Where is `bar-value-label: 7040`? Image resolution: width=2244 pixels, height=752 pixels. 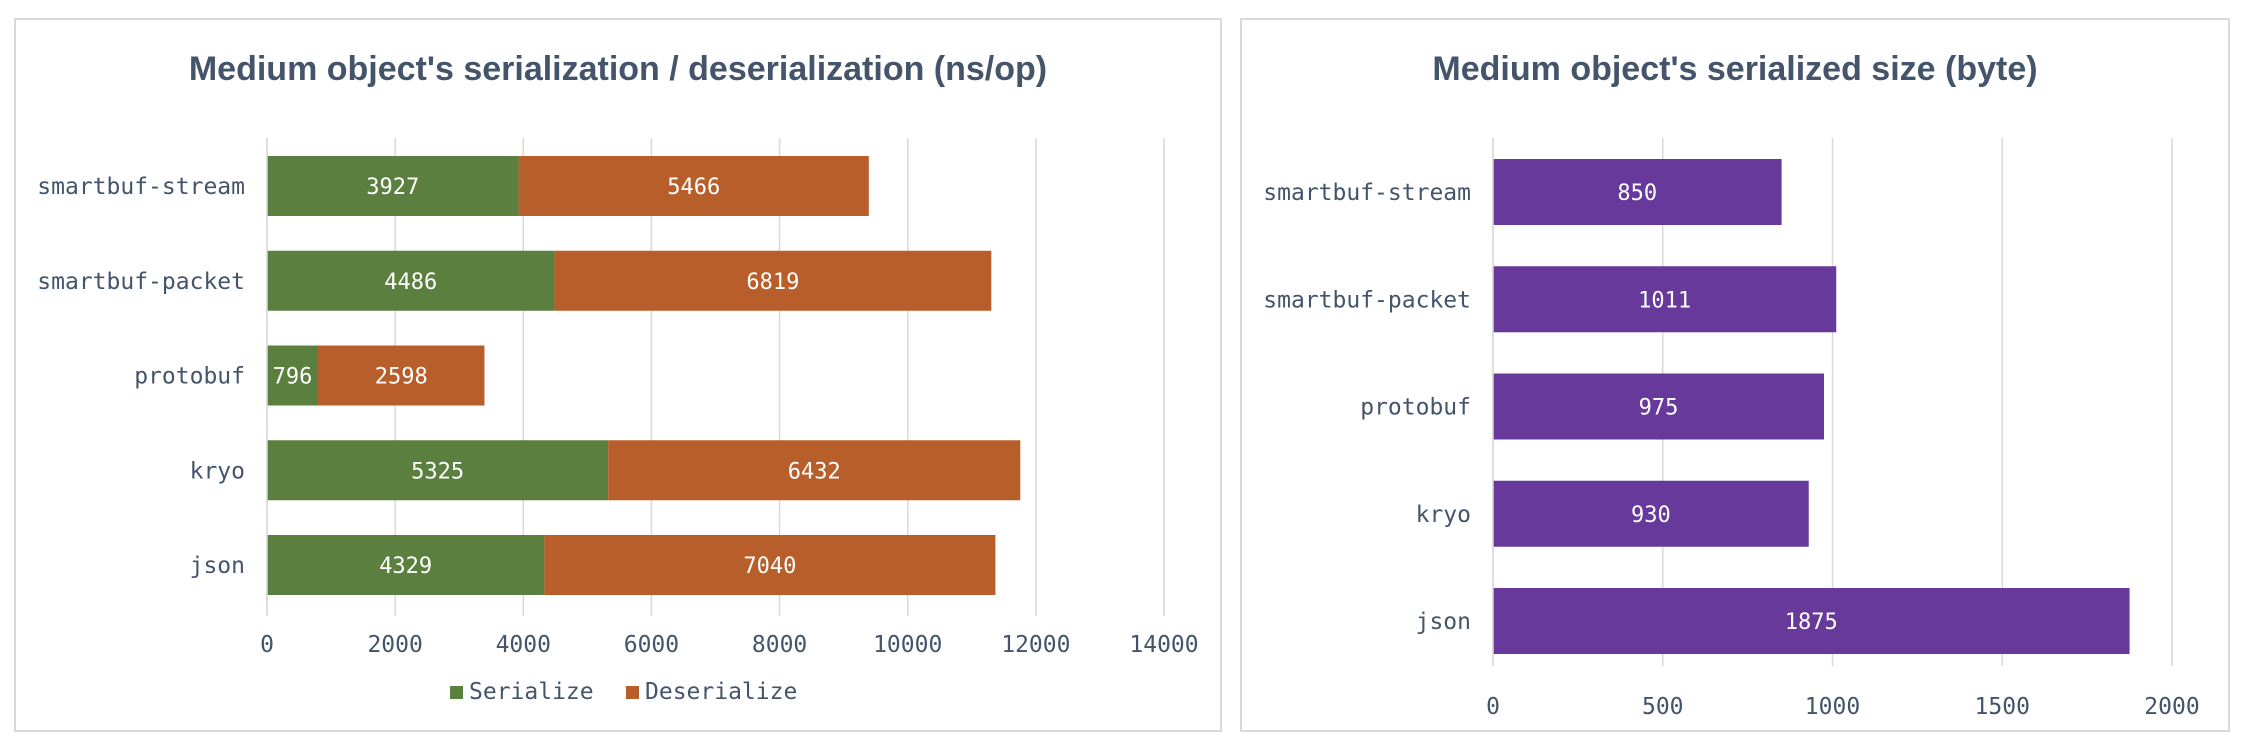 bar-value-label: 7040 is located at coordinates (769, 566).